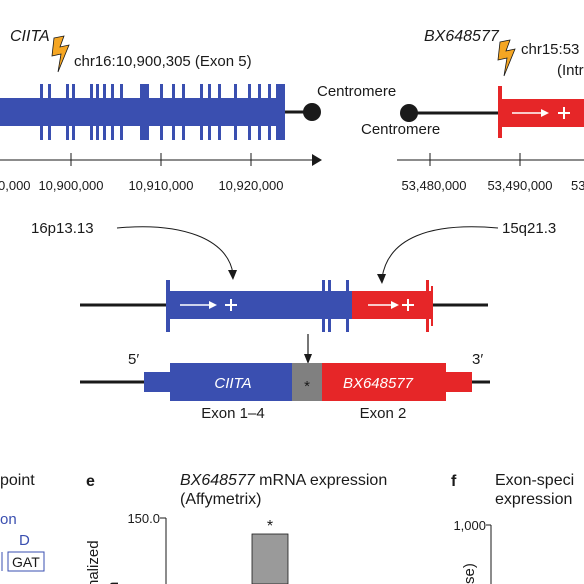  I want to click on fused-plus-right-icon, so click(408, 305).